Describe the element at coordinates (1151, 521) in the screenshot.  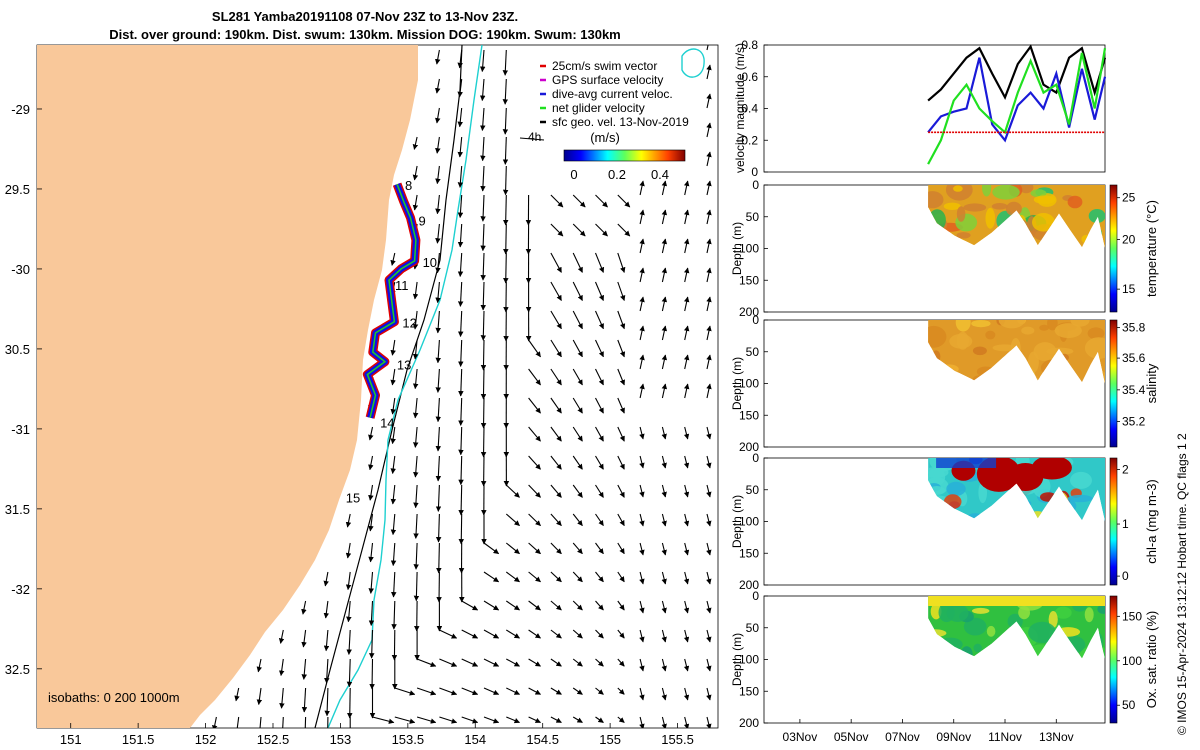
I see `section-variable-label: chl-a (mg m-3)` at that location.